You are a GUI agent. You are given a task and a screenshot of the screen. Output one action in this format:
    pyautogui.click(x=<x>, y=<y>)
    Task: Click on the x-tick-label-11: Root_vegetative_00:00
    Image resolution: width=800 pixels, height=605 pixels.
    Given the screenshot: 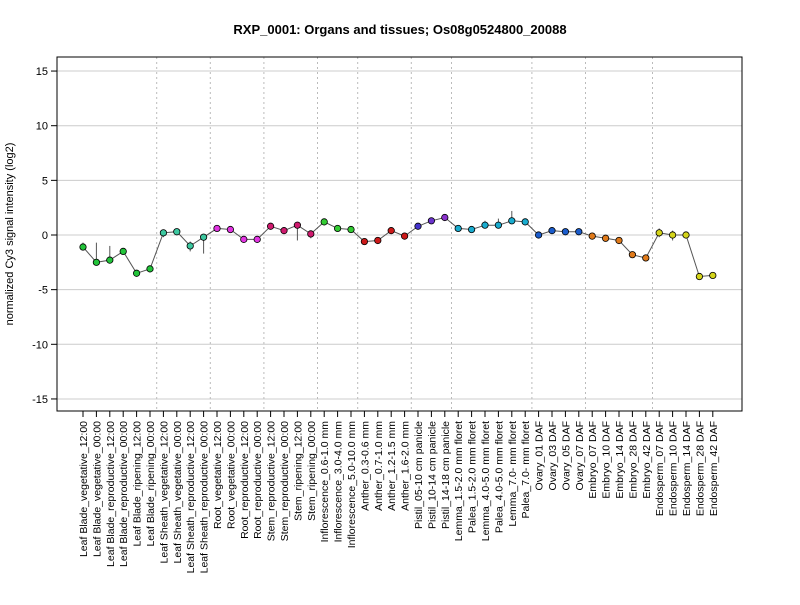 What is the action you would take?
    pyautogui.click(x=231, y=475)
    